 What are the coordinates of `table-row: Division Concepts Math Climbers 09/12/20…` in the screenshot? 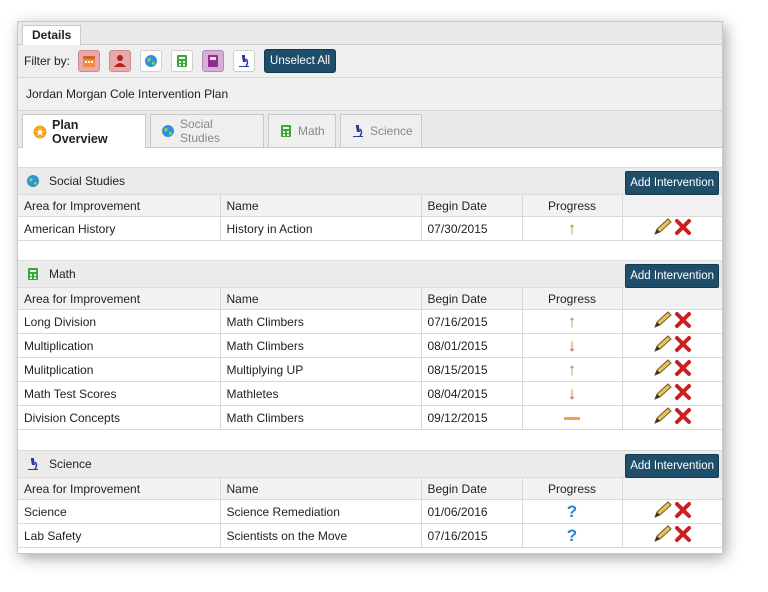 It's located at (370, 417).